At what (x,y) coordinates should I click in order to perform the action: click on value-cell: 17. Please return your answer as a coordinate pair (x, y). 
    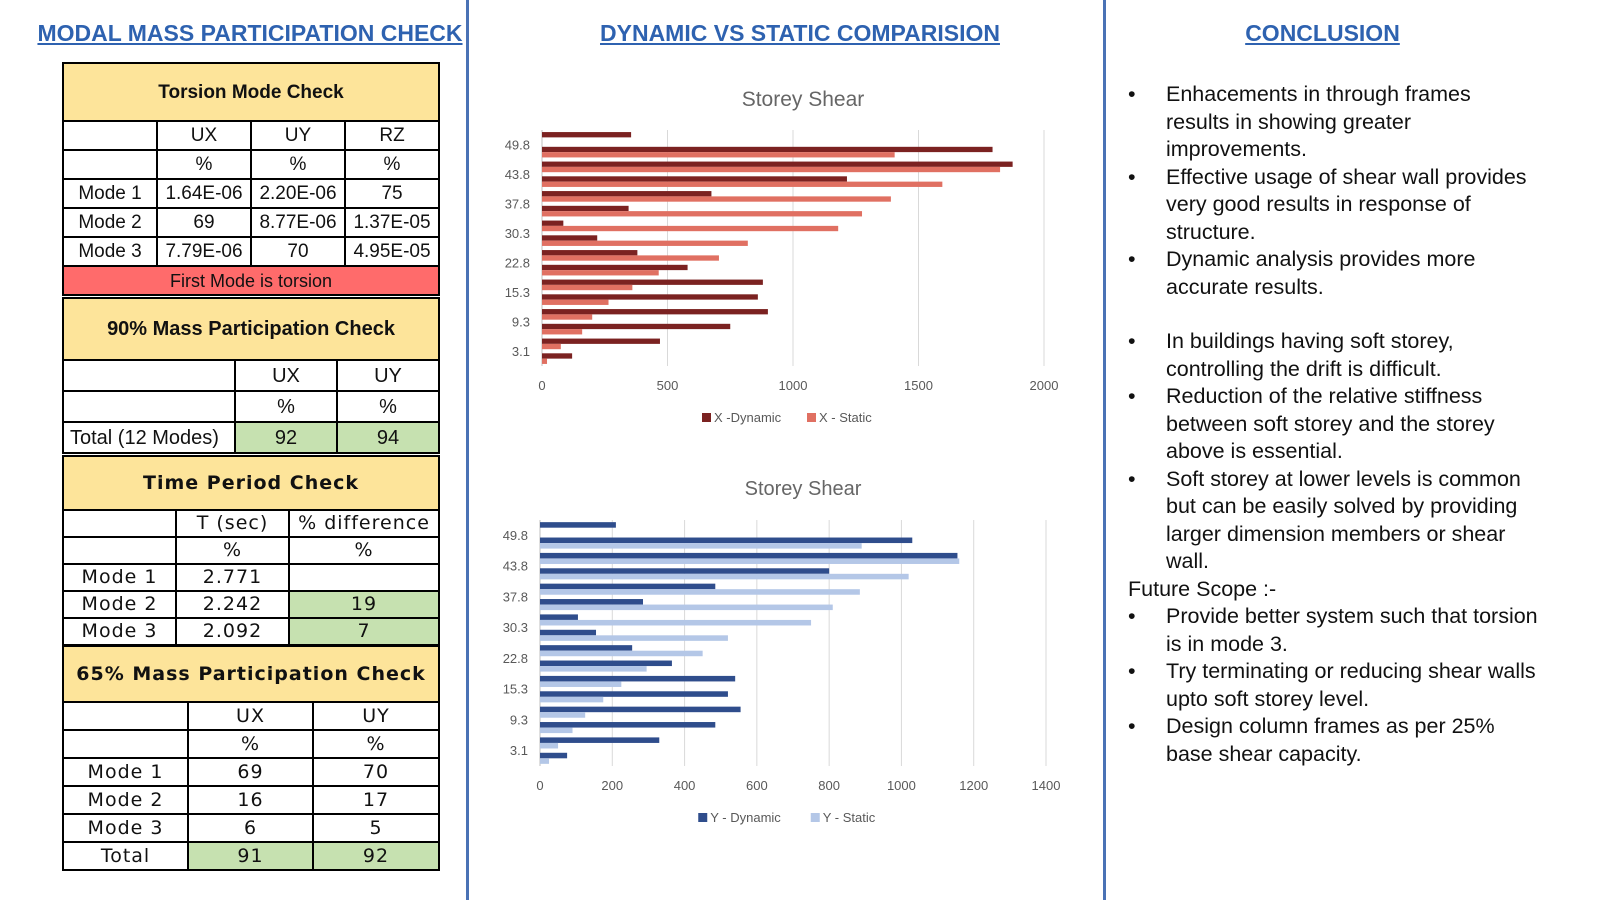
    Looking at the image, I should click on (376, 800).